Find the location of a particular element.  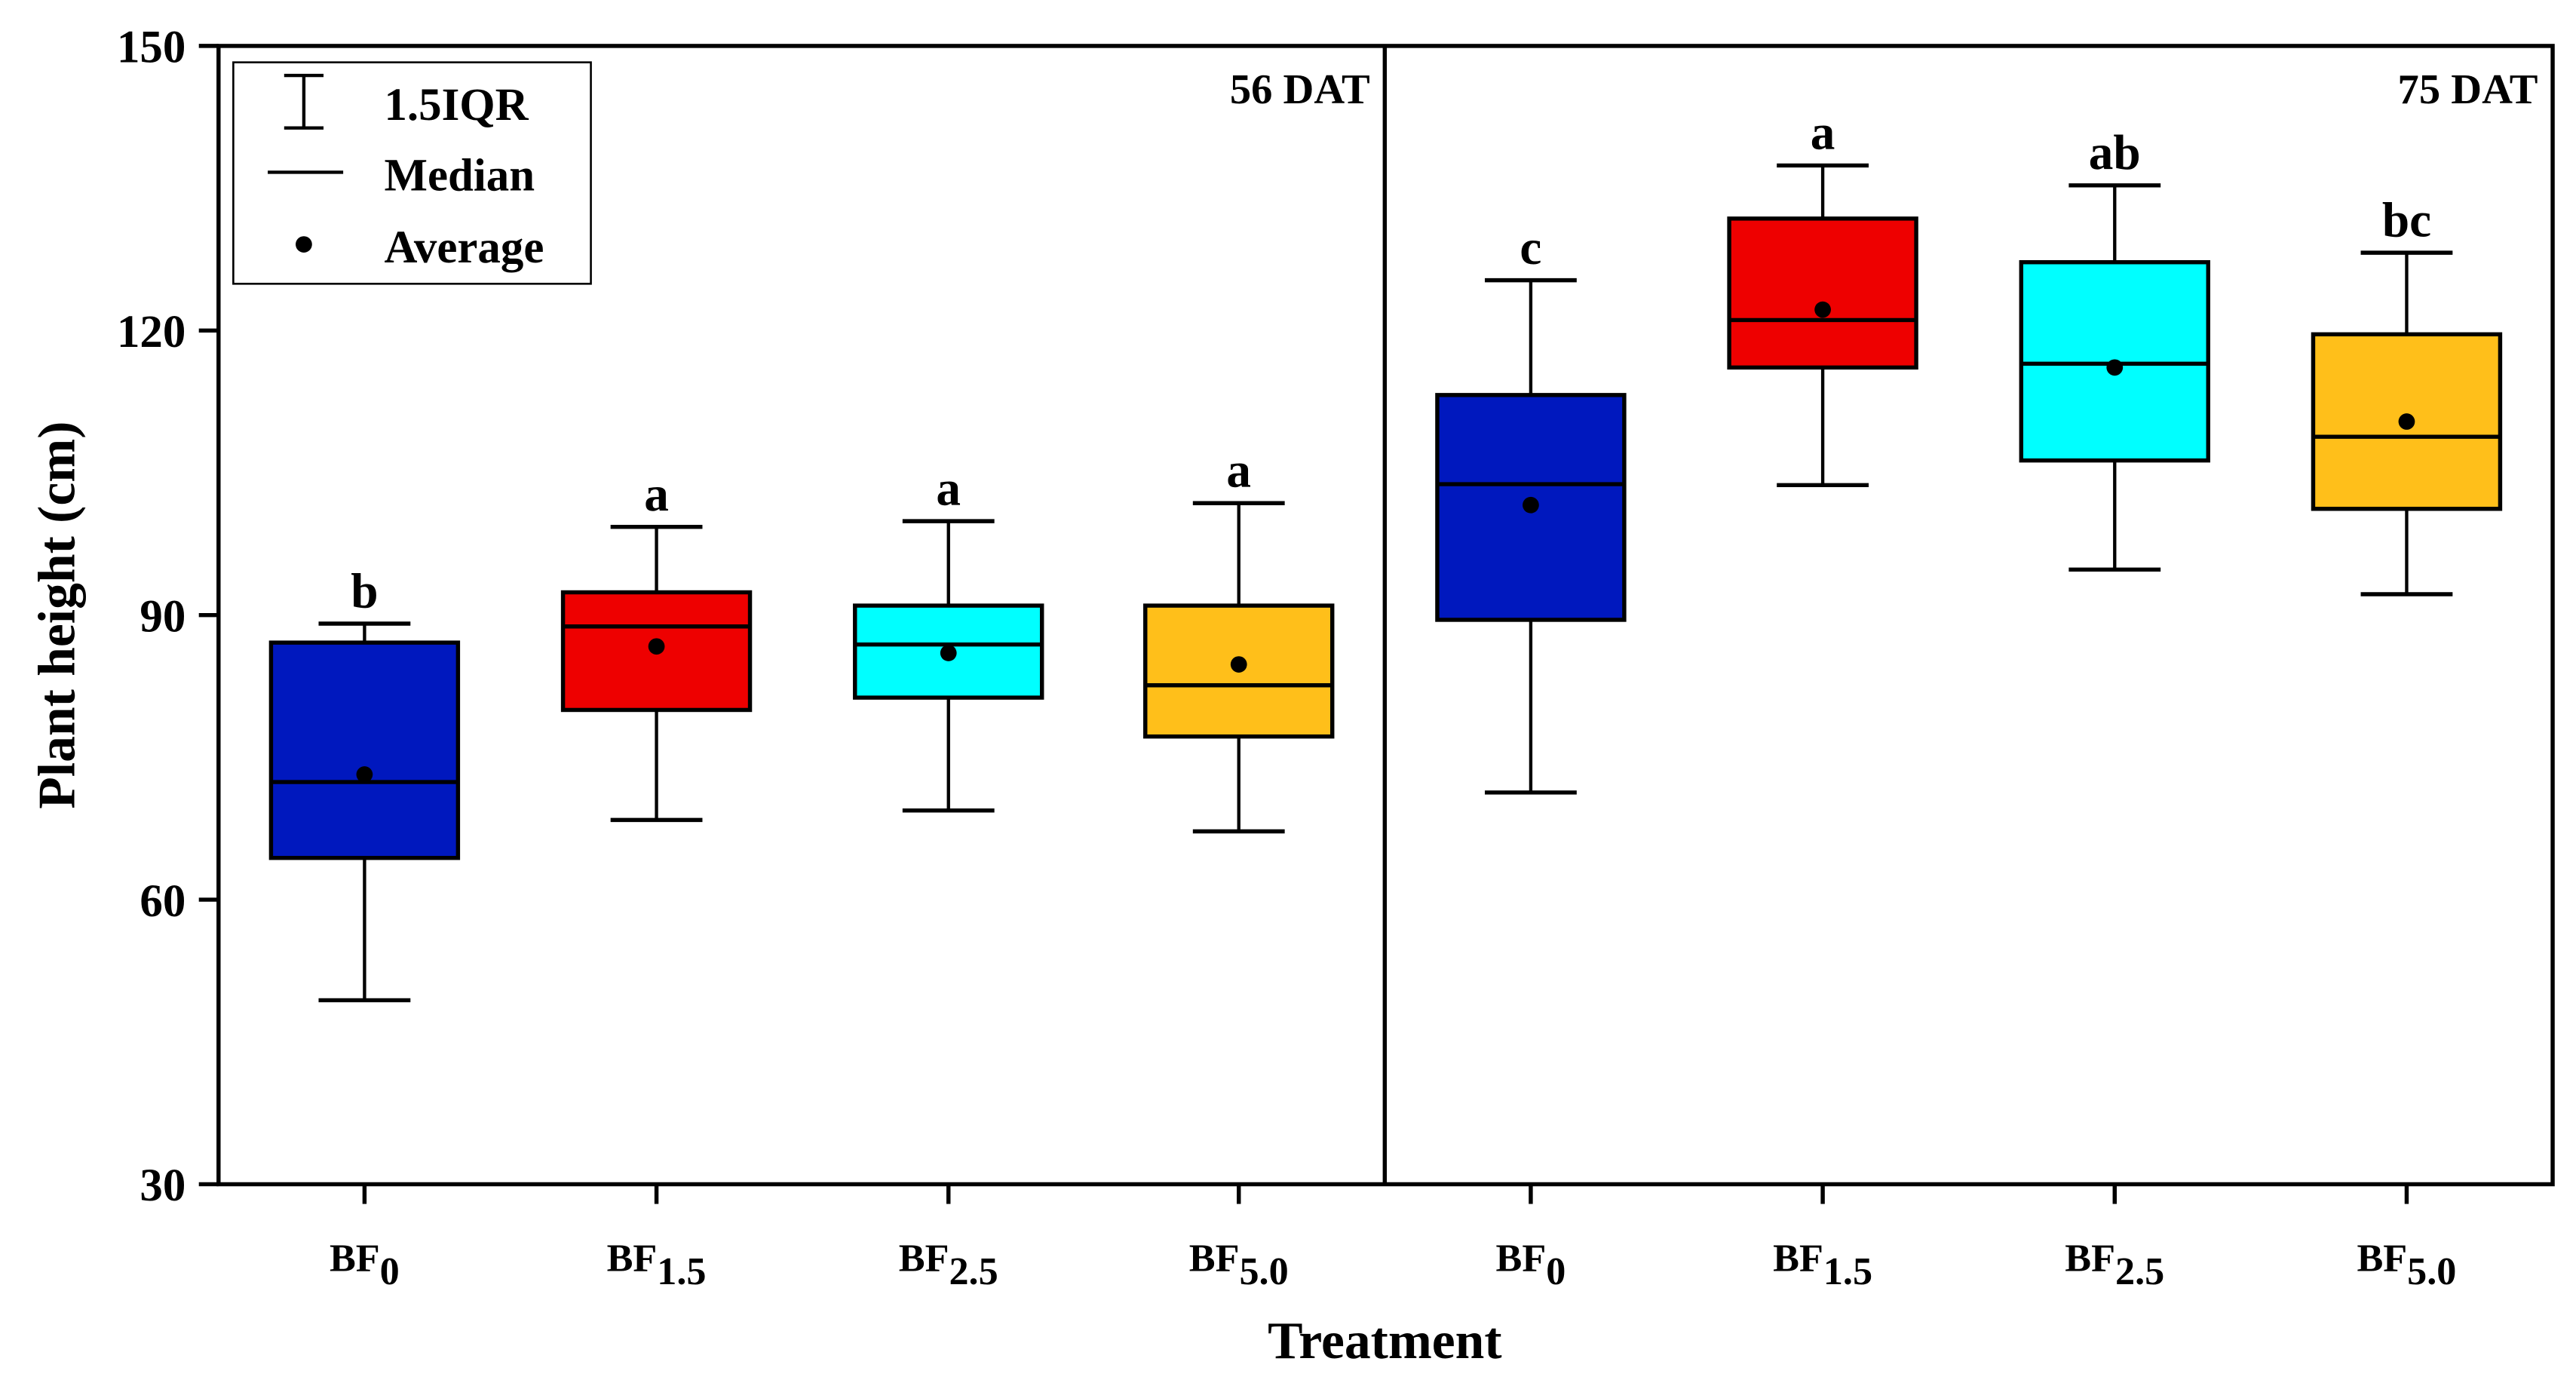

box-BF5.0: a is located at coordinates (1239, 638).